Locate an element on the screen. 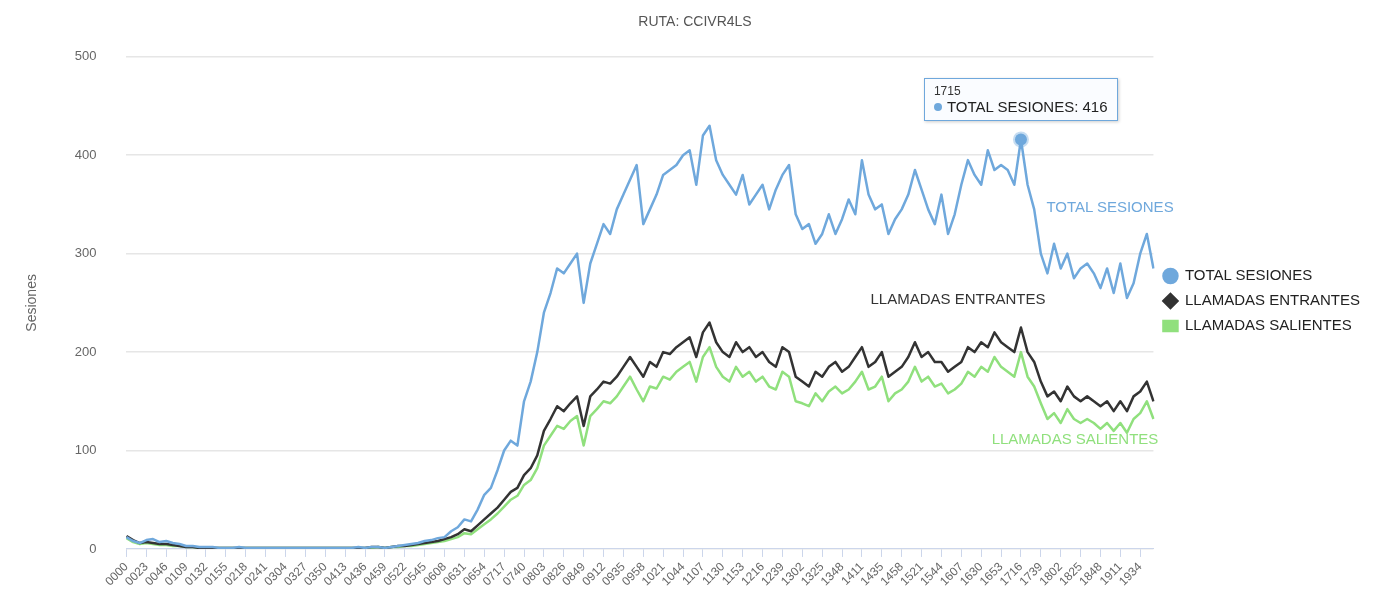  y-tick-label: 300 is located at coordinates (85, 253).